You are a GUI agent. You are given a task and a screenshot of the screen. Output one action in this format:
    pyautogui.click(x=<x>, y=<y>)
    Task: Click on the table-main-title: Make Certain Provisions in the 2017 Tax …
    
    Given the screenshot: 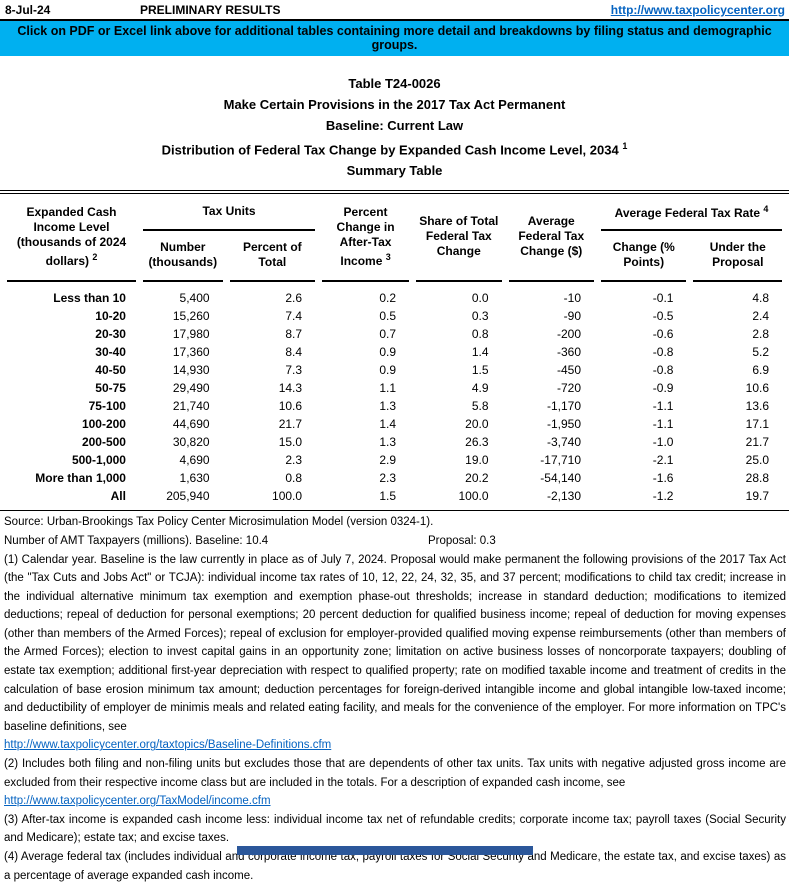 What is the action you would take?
    pyautogui.click(x=394, y=104)
    